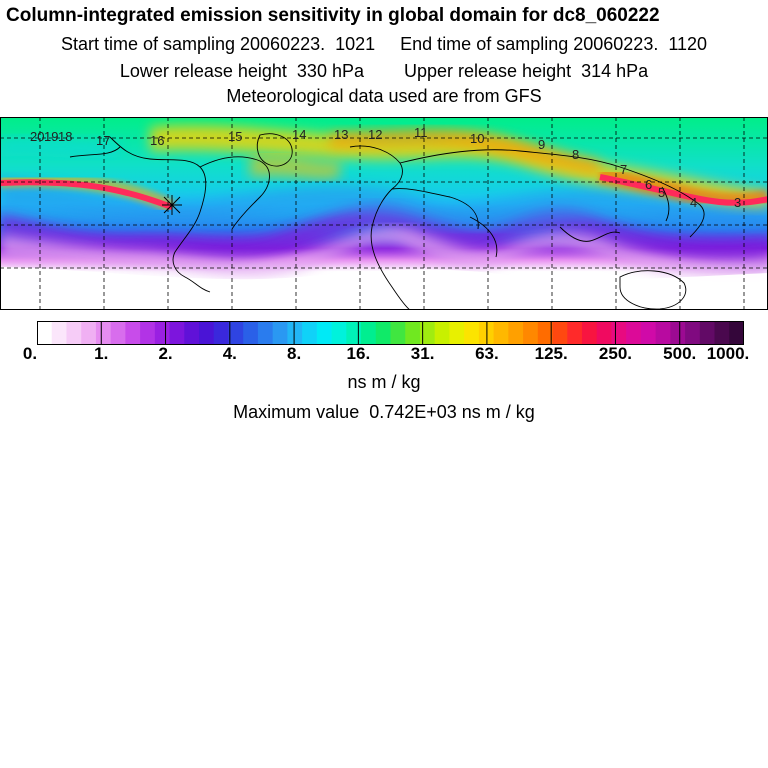 Image resolution: width=768 pixels, height=768 pixels. Describe the element at coordinates (680, 353) in the screenshot. I see `colorbar-tick-label: 500.` at that location.